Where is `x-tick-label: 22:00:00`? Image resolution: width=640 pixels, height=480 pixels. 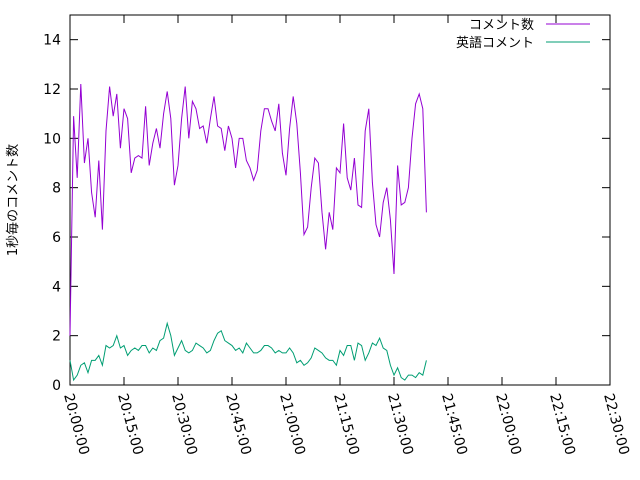
x-tick-label: 22:00:00 is located at coordinates (508, 424).